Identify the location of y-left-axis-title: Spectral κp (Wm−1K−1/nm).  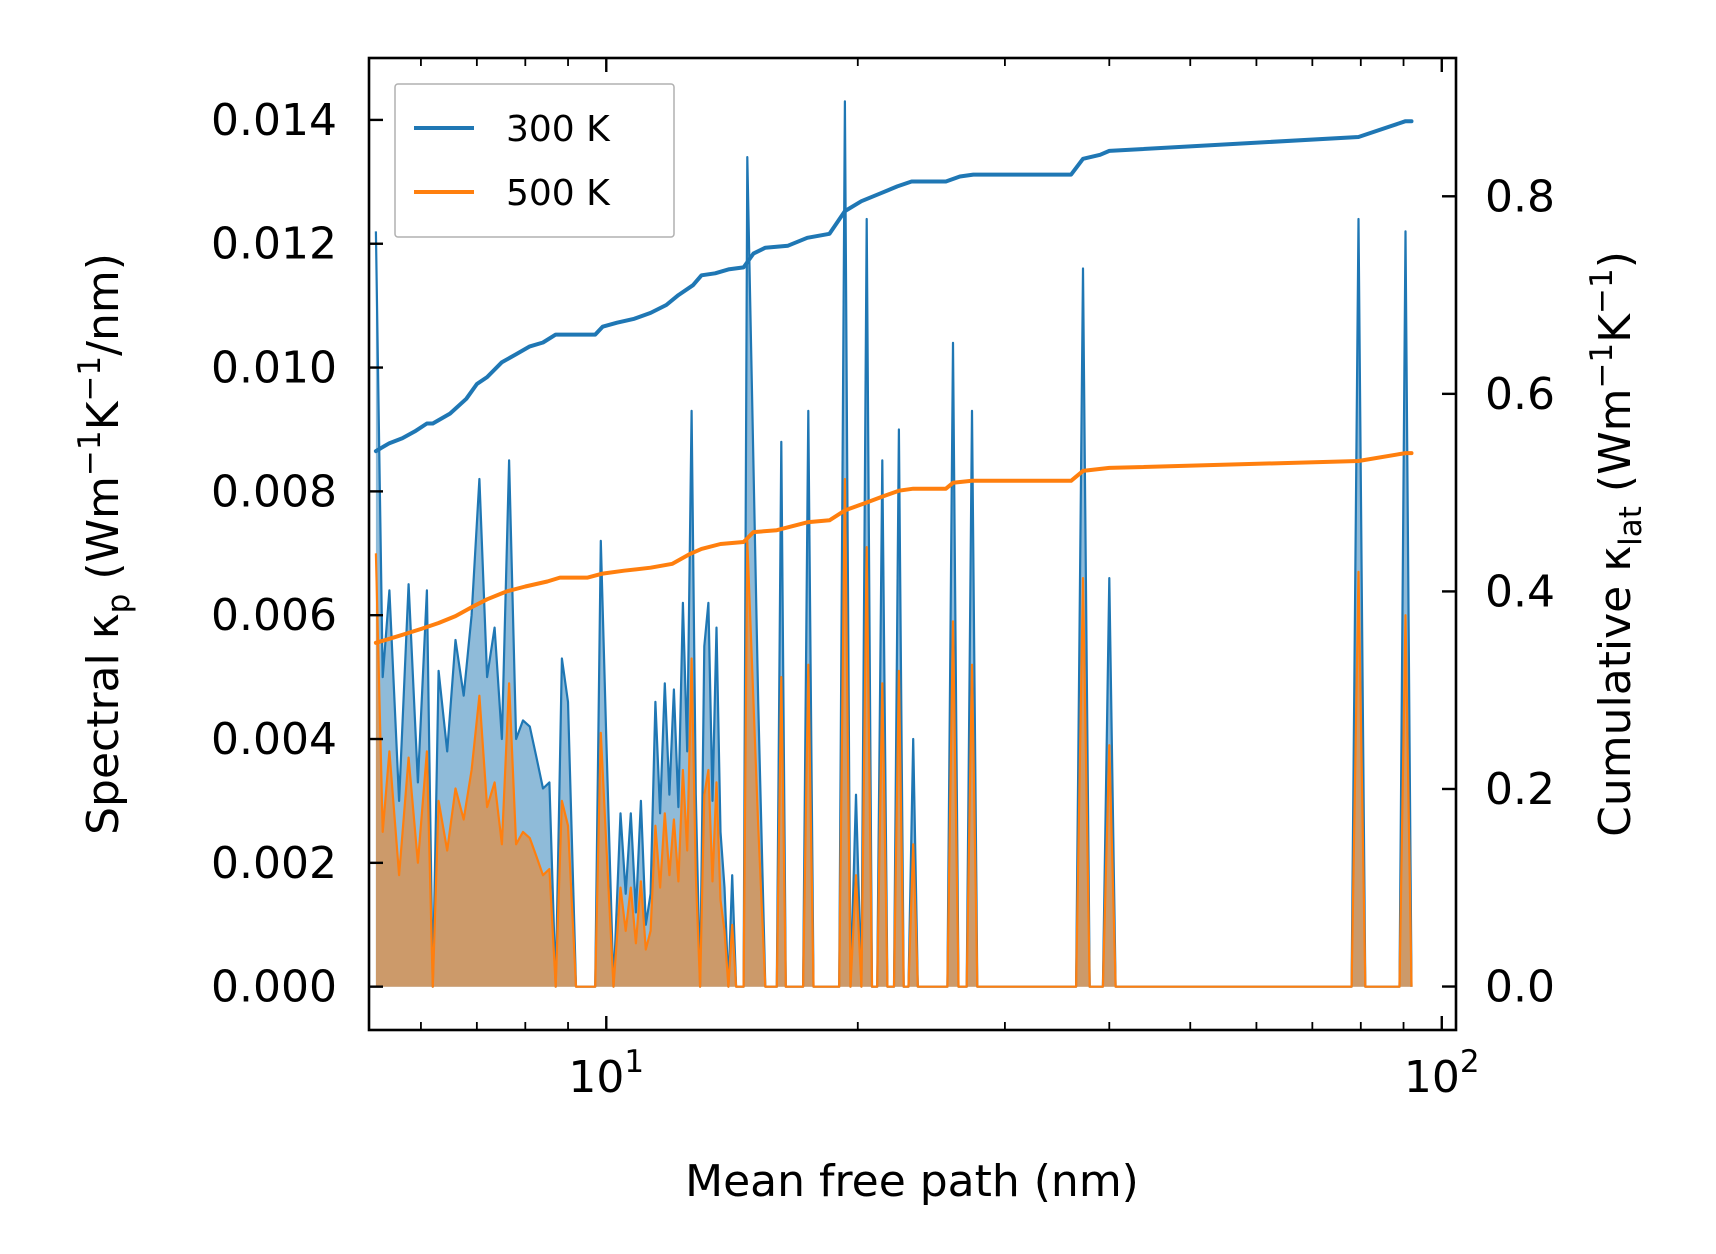
(104, 544).